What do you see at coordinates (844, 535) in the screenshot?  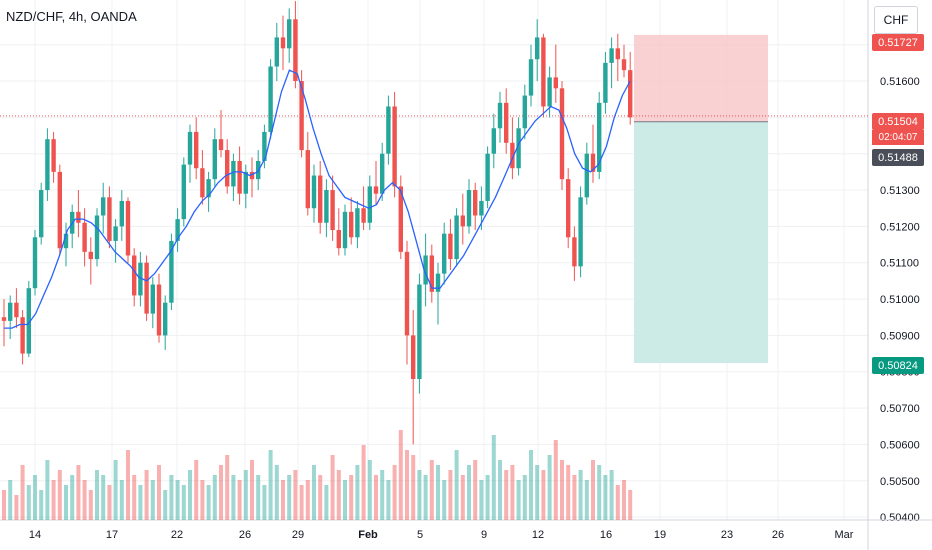 I see `x-tick-label: Mar` at bounding box center [844, 535].